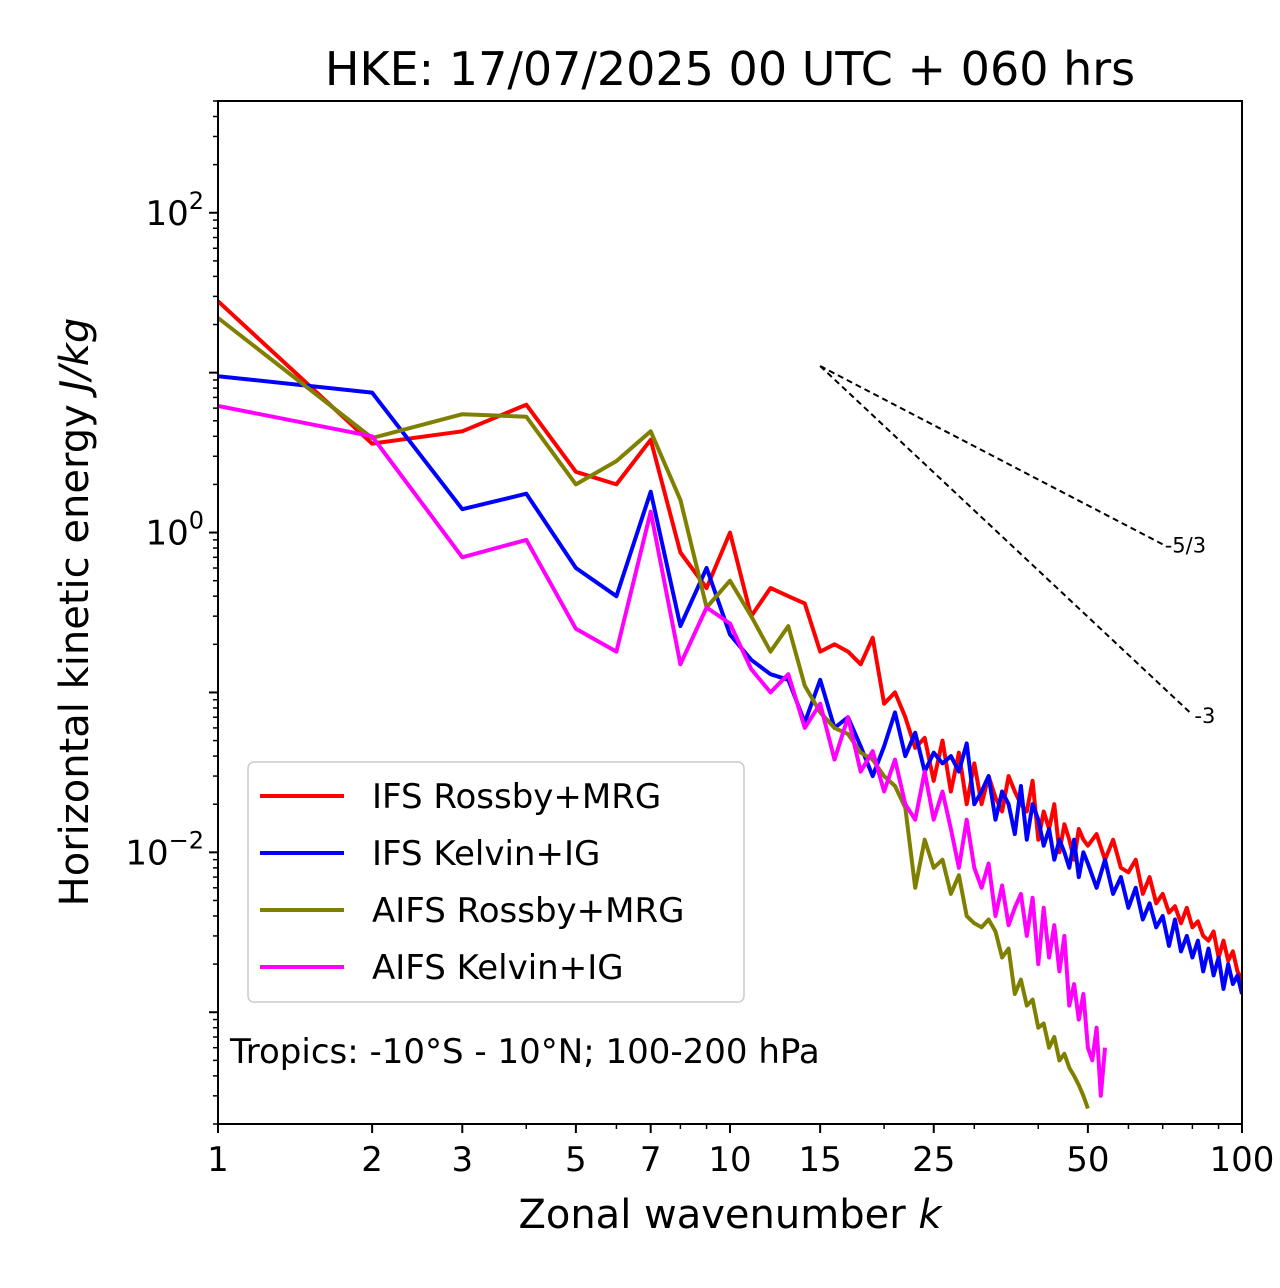 Image resolution: width=1280 pixels, height=1288 pixels. I want to click on y-tick-label: 10², so click(174, 210).